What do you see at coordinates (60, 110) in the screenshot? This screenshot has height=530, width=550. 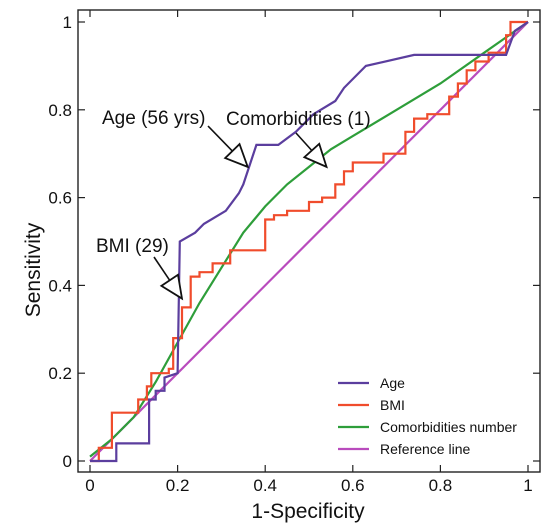 I see `y-tick-label: 0.8` at bounding box center [60, 110].